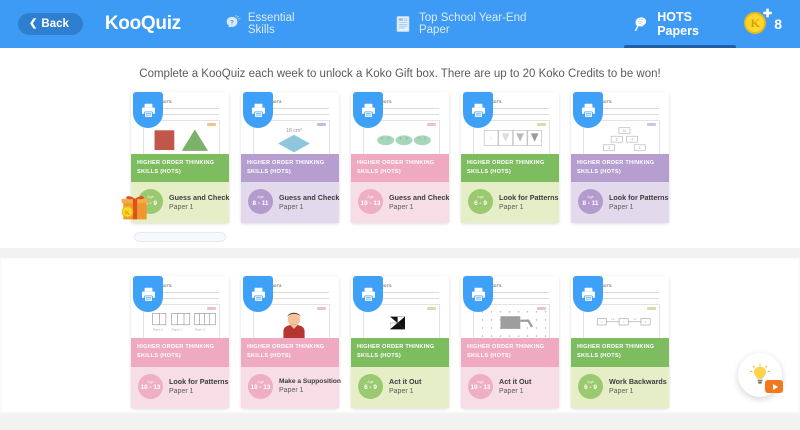 The height and width of the screenshot is (430, 800). I want to click on svg-text: ×2, so click(635, 319).